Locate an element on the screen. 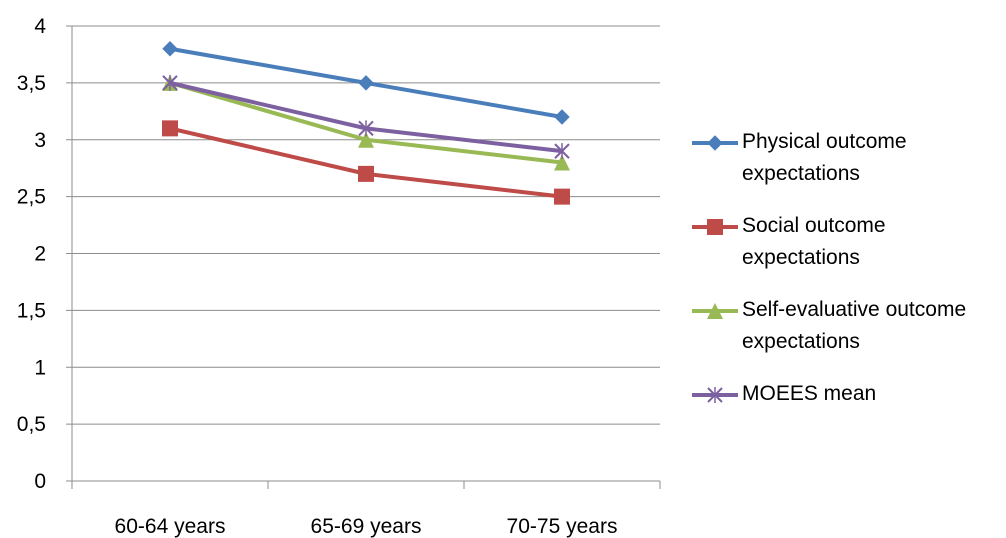 Image resolution: width=1006 pixels, height=538 pixels. legend-swatch-social is located at coordinates (715, 227).